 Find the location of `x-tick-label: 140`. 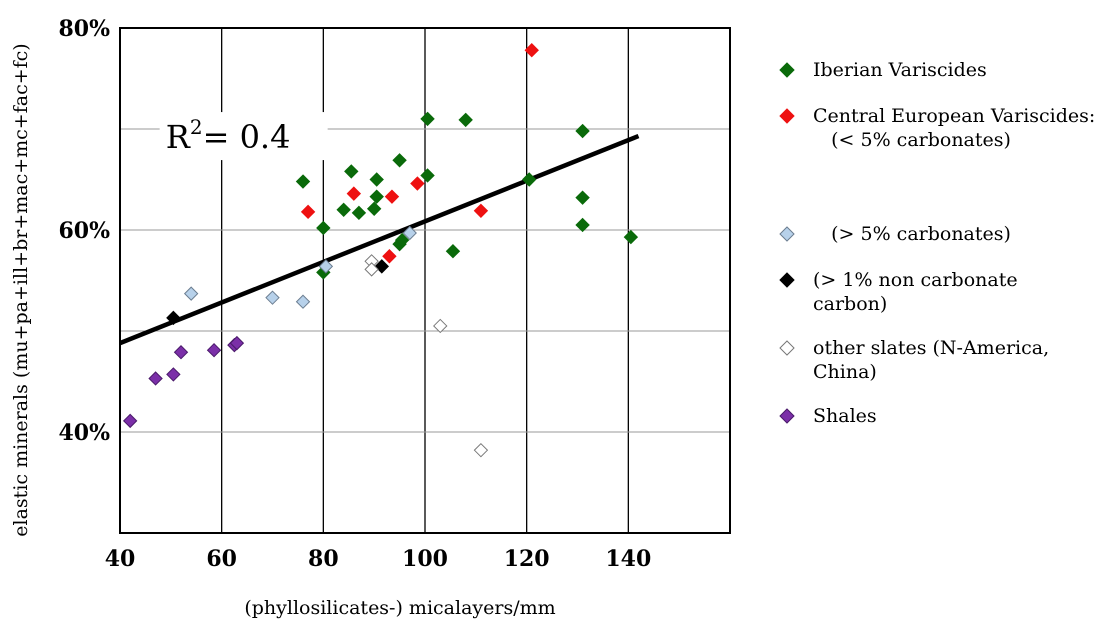

x-tick-label: 140 is located at coordinates (628, 559).